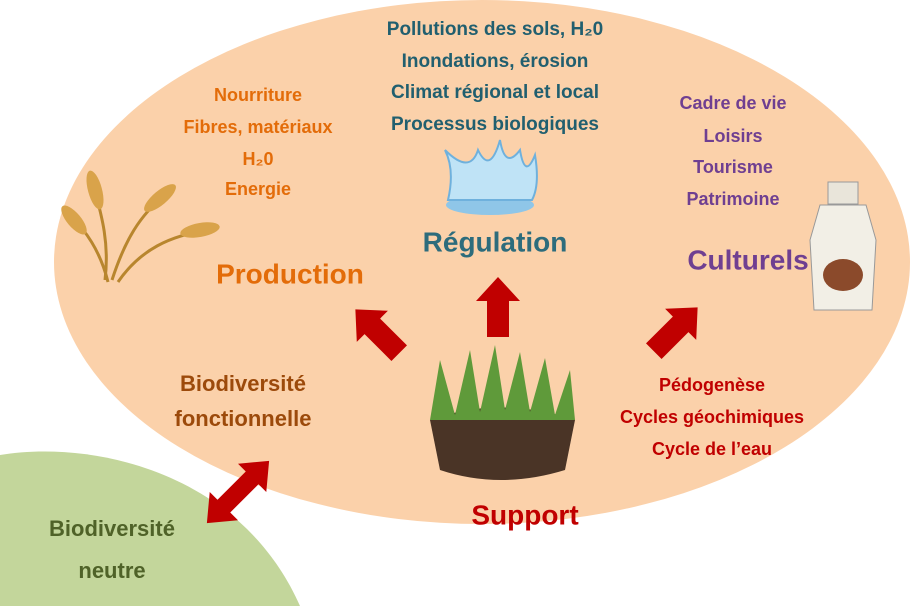 This screenshot has height=606, width=912. I want to click on arrow-production, so click(381, 335).